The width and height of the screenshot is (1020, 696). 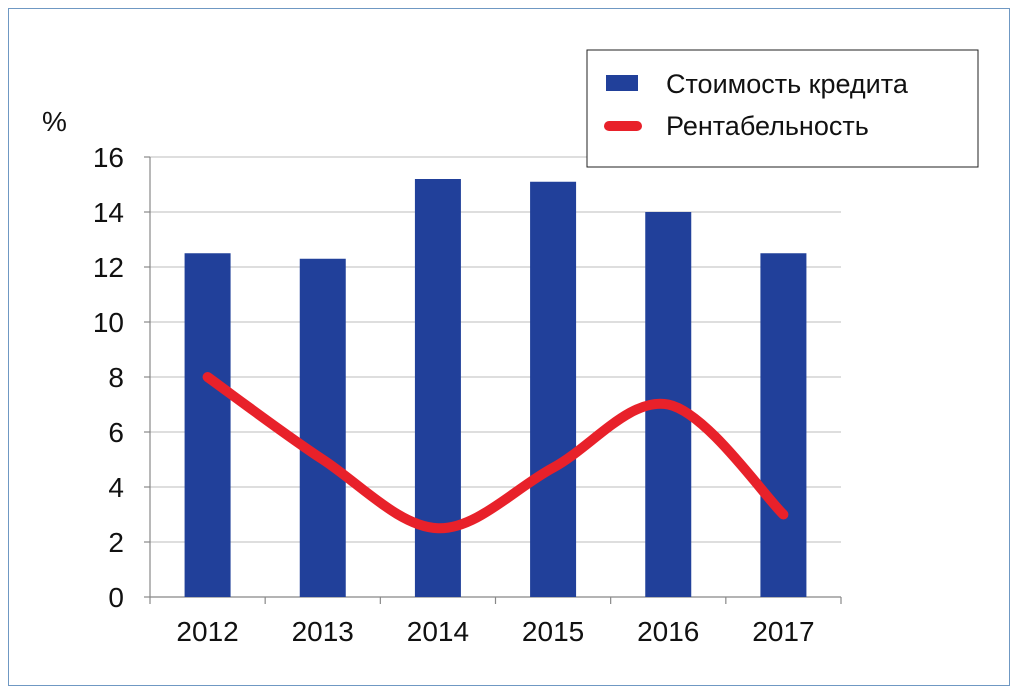 I want to click on y-tick-label: 14, so click(x=108, y=212).